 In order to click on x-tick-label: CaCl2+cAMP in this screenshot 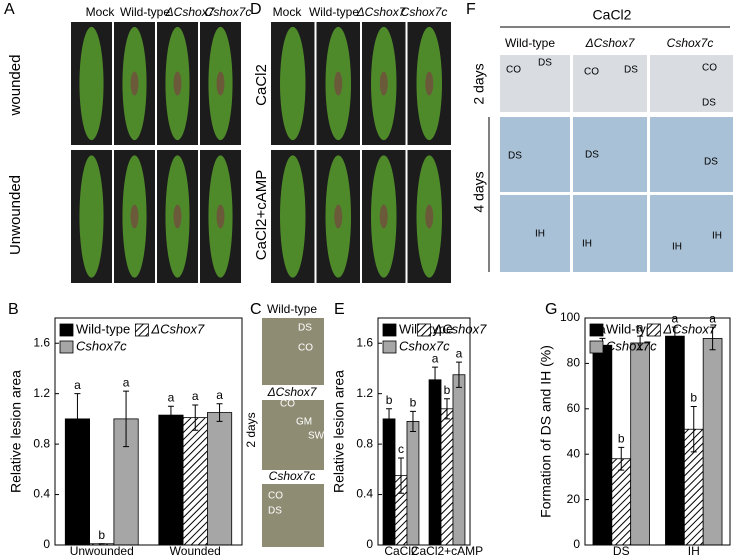, I will do `click(447, 550)`.